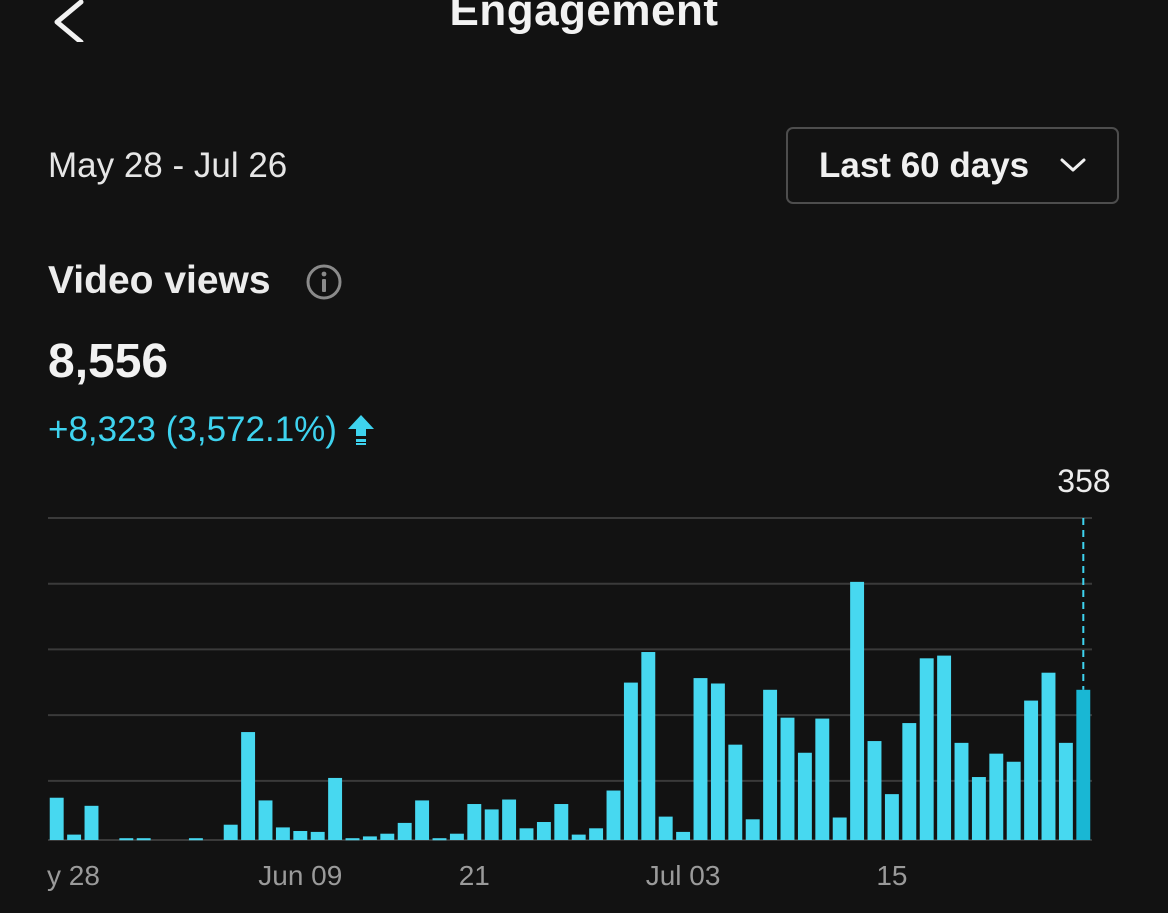  I want to click on x-tick-label: 21, so click(474, 875).